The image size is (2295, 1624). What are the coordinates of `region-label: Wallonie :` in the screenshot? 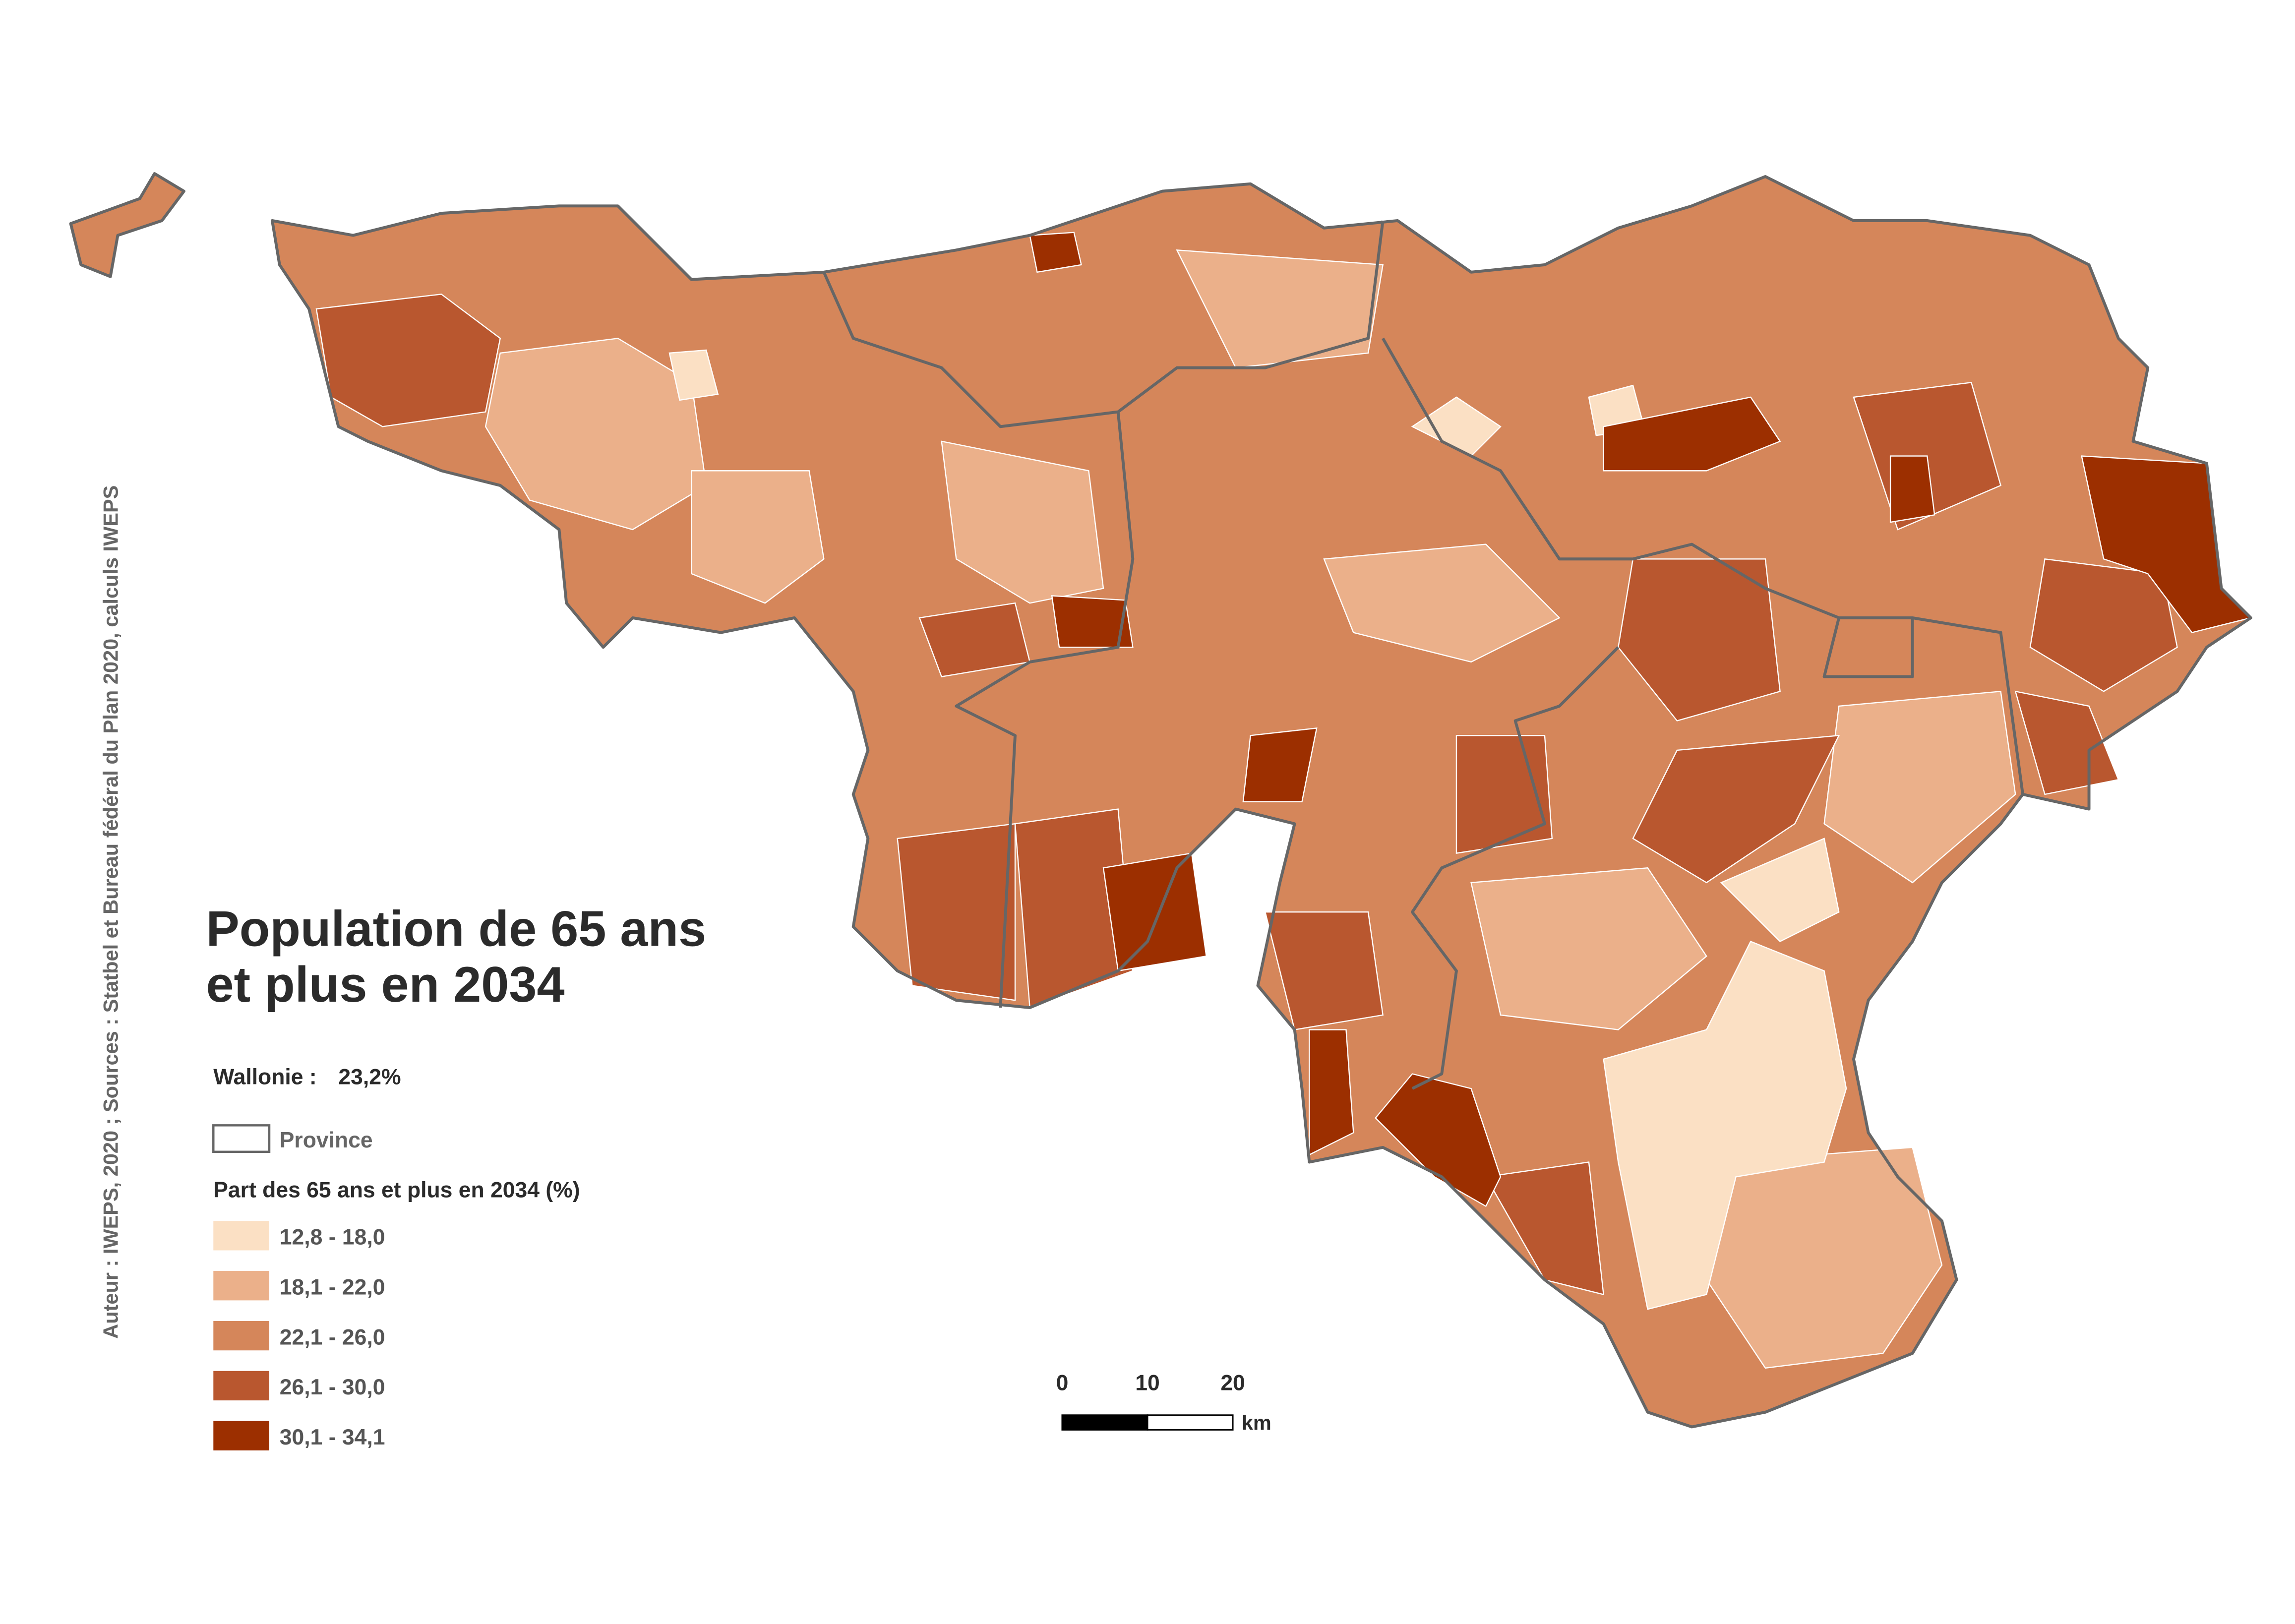 It's located at (264, 1077).